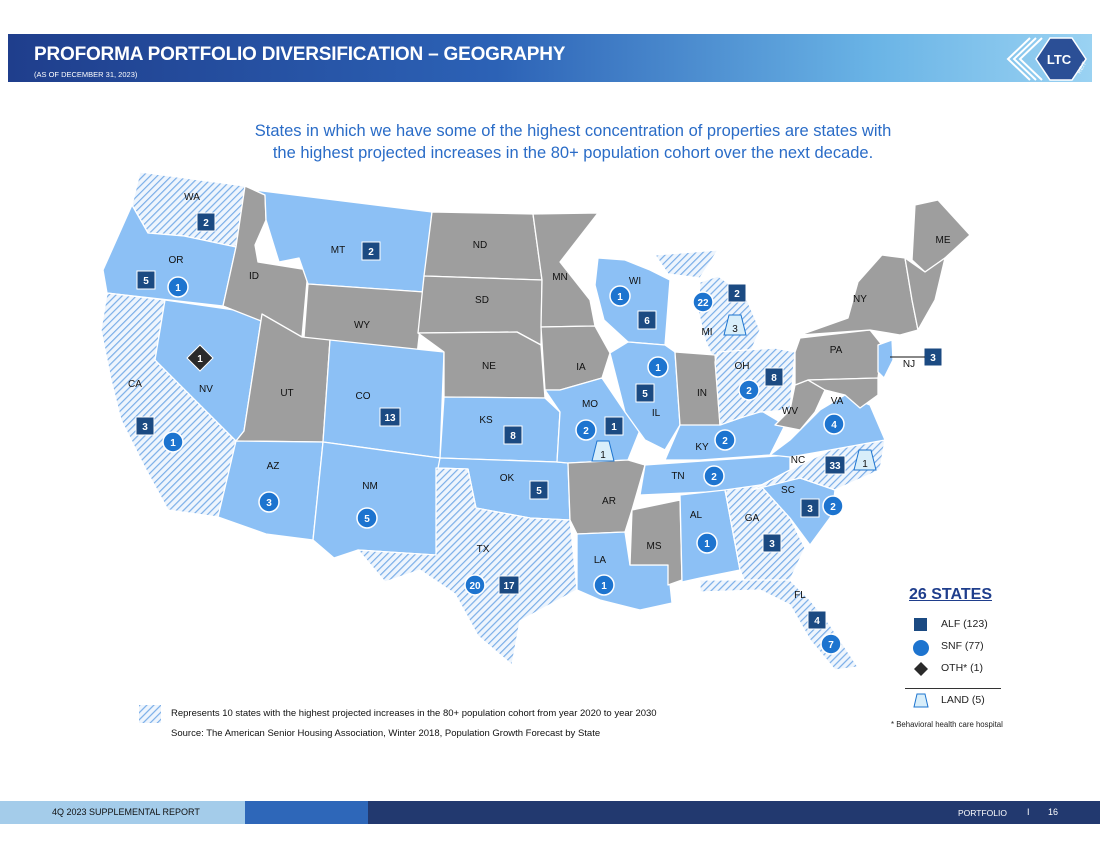 Image resolution: width=1100 pixels, height=849 pixels. Describe the element at coordinates (788, 490) in the screenshot. I see `state-label-sc: SC` at that location.